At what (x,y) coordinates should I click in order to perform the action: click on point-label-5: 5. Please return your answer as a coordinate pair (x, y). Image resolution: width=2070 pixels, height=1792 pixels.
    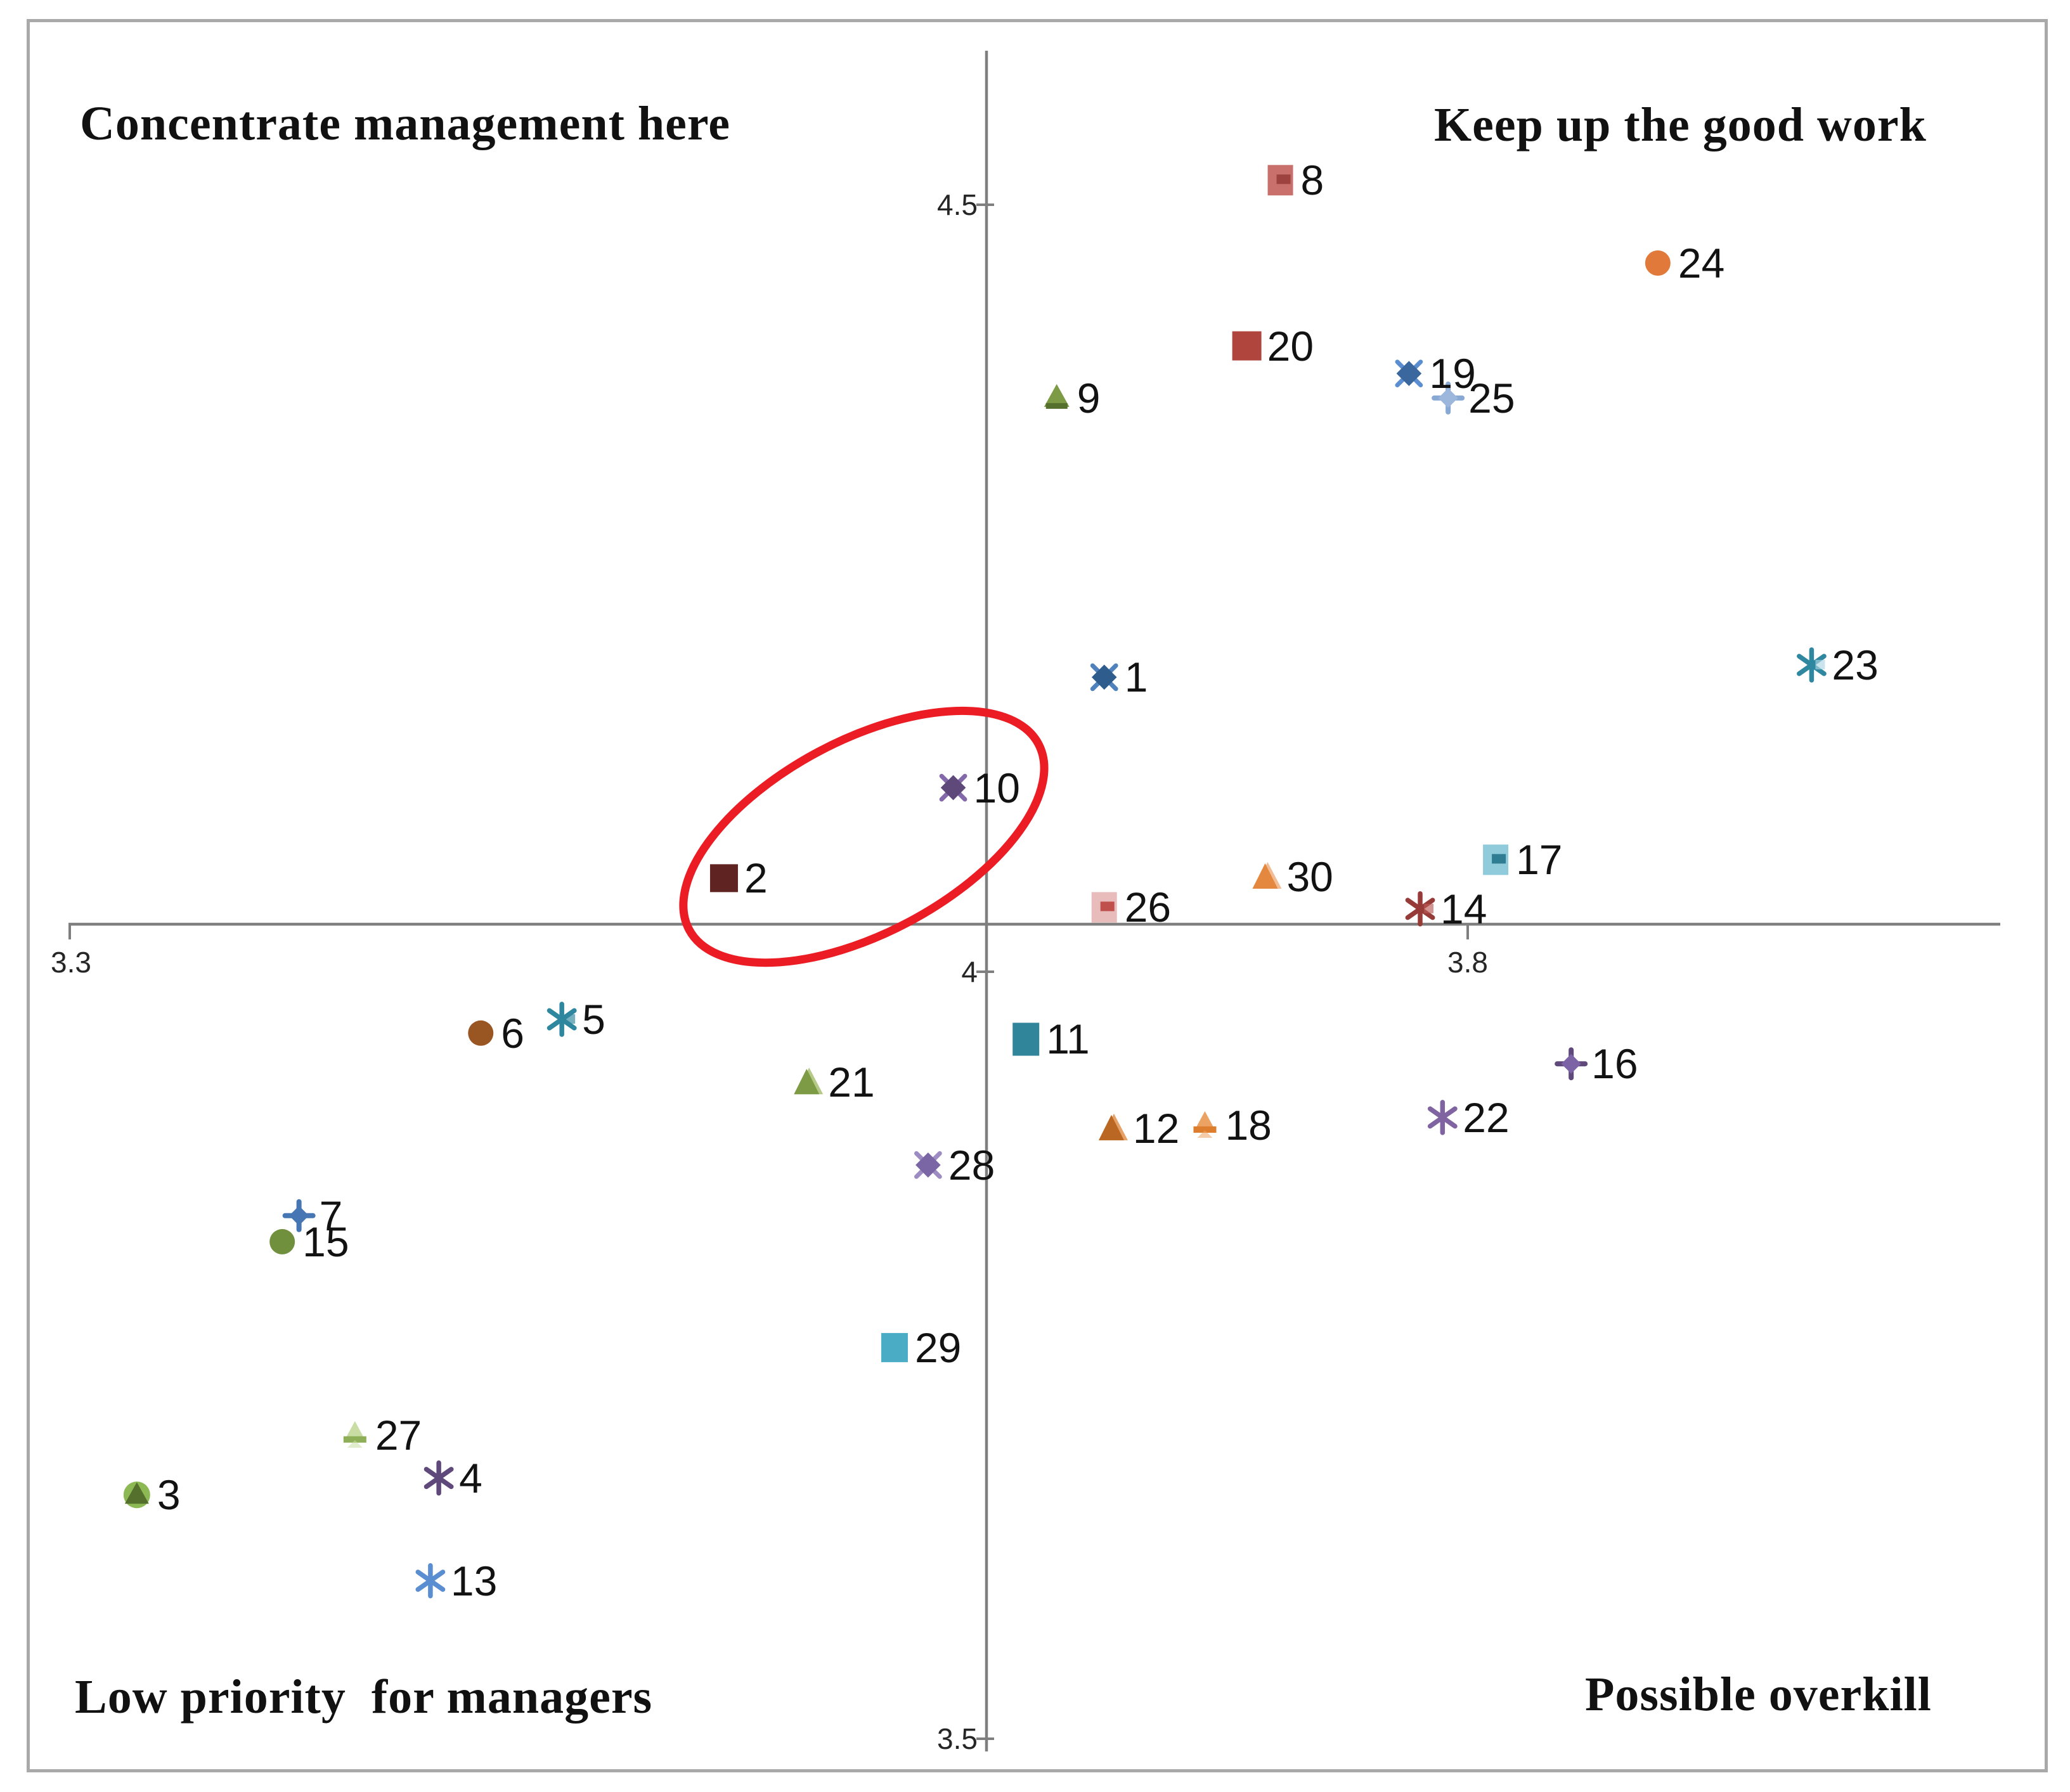
    Looking at the image, I should click on (593, 1019).